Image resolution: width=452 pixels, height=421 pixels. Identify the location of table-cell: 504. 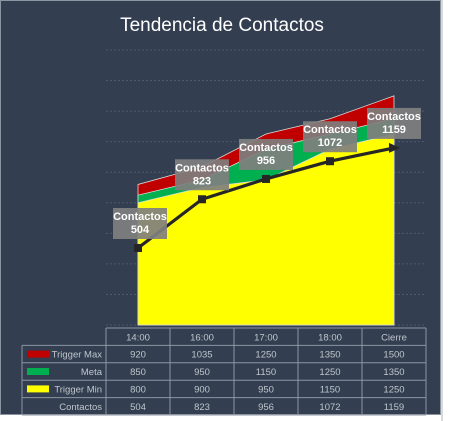
(138, 407).